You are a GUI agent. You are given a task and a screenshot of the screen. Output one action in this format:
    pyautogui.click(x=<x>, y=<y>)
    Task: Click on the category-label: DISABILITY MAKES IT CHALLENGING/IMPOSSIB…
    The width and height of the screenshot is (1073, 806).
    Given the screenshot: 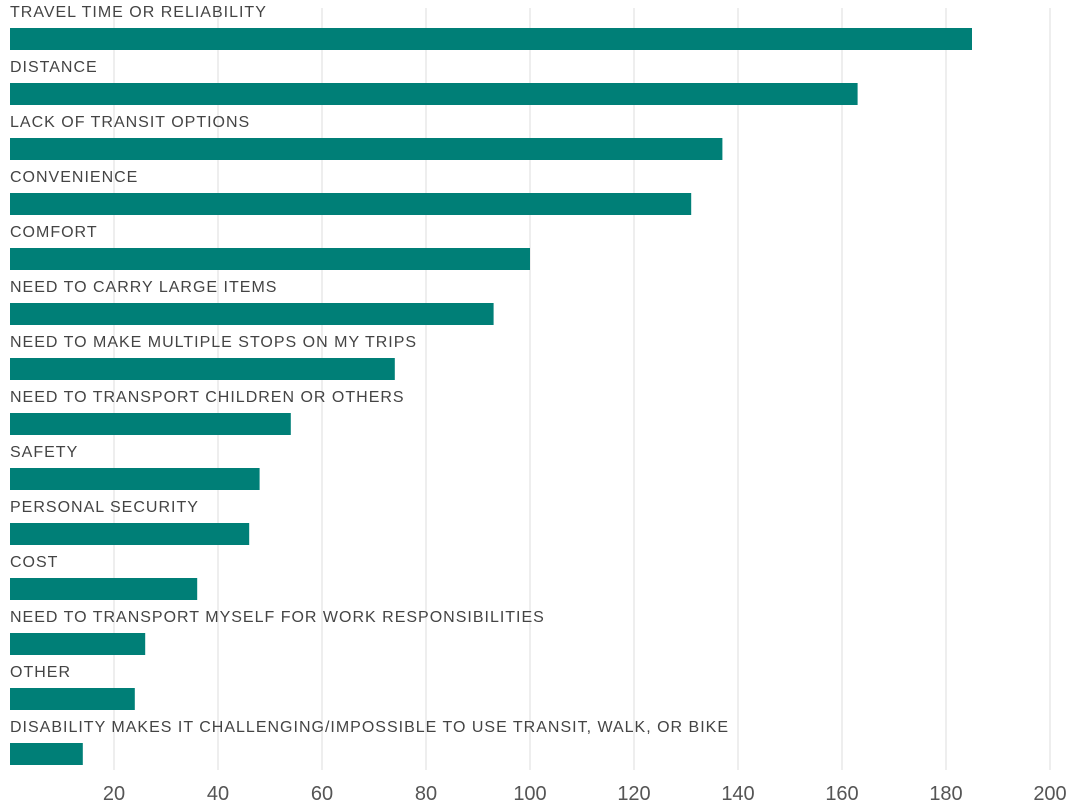 What is the action you would take?
    pyautogui.click(x=369, y=727)
    